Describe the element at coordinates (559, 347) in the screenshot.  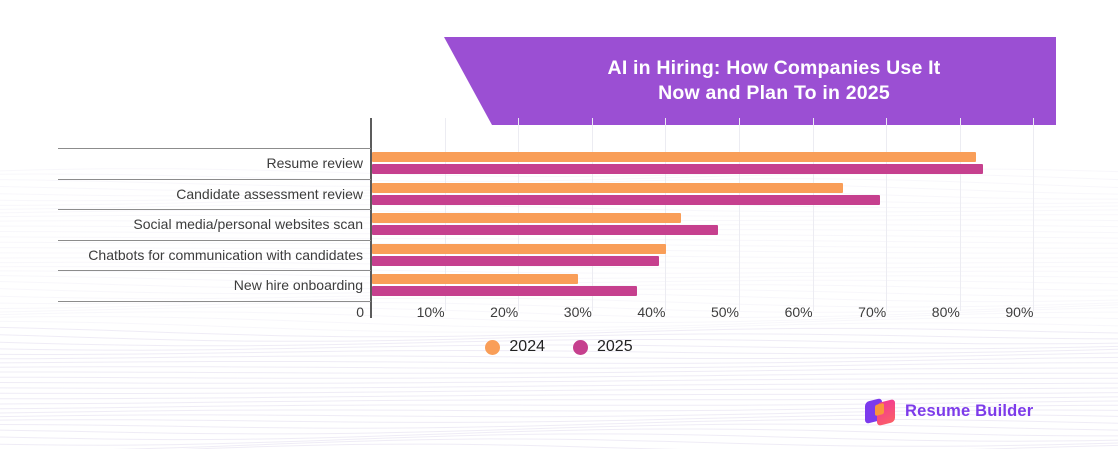
I see `chart-legend: 2024 2025` at that location.